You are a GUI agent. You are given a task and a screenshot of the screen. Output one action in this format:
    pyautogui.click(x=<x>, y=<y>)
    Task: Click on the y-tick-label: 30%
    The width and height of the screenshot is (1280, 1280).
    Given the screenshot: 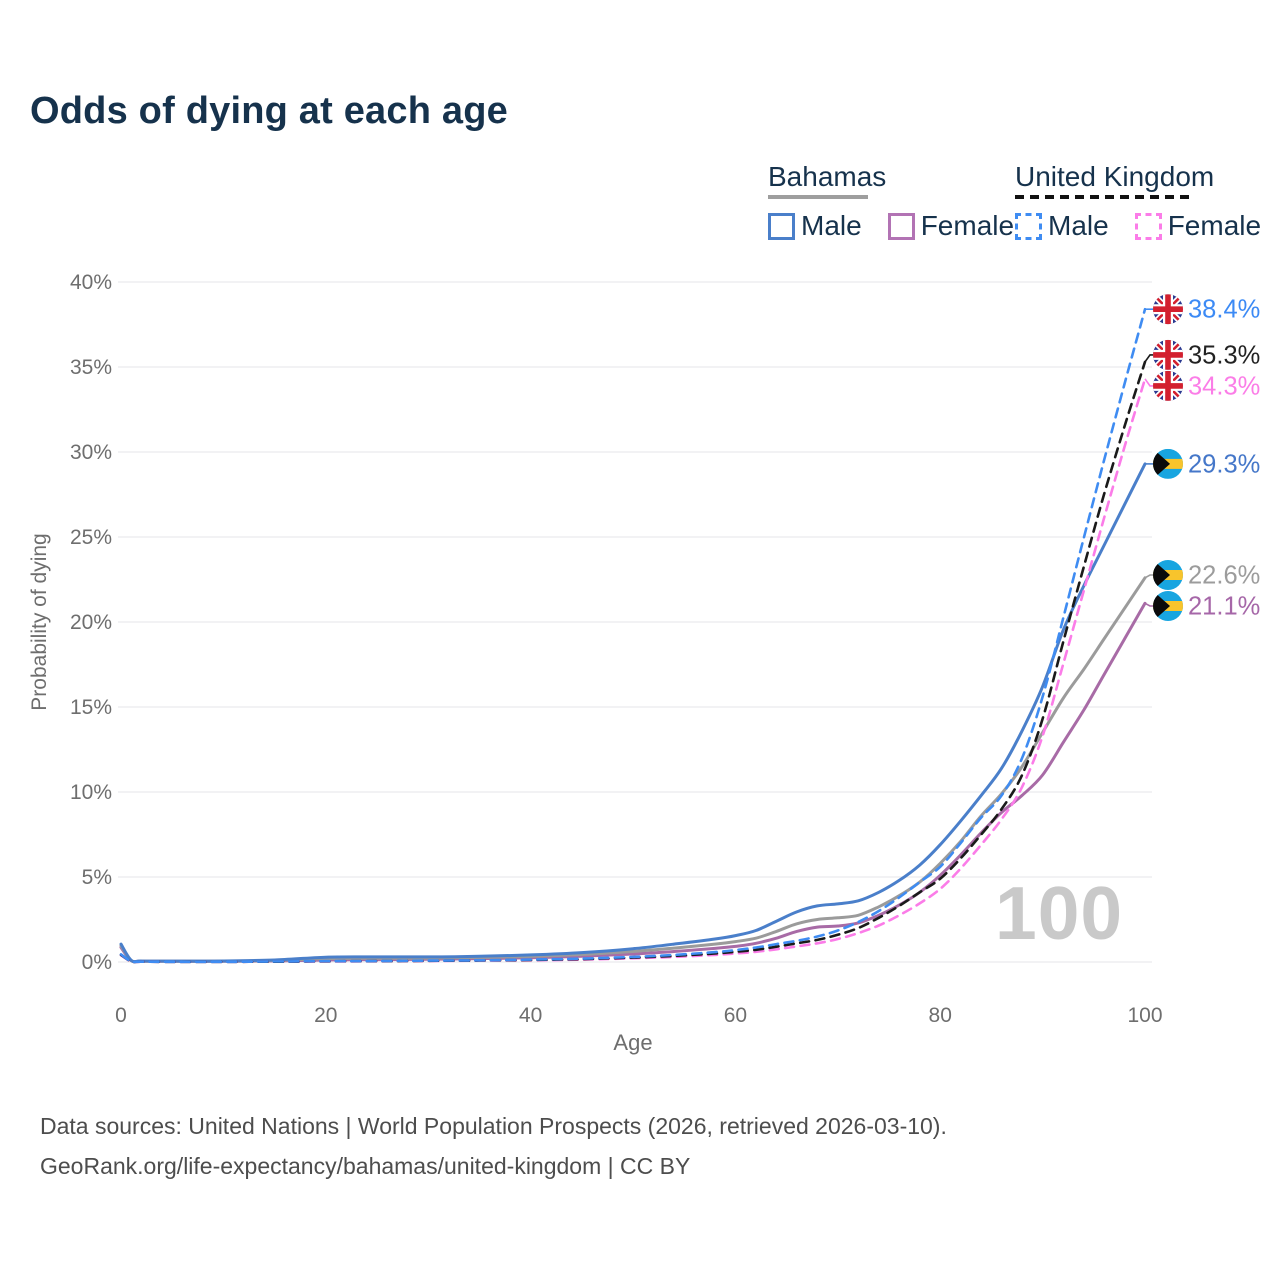 What is the action you would take?
    pyautogui.click(x=91, y=452)
    